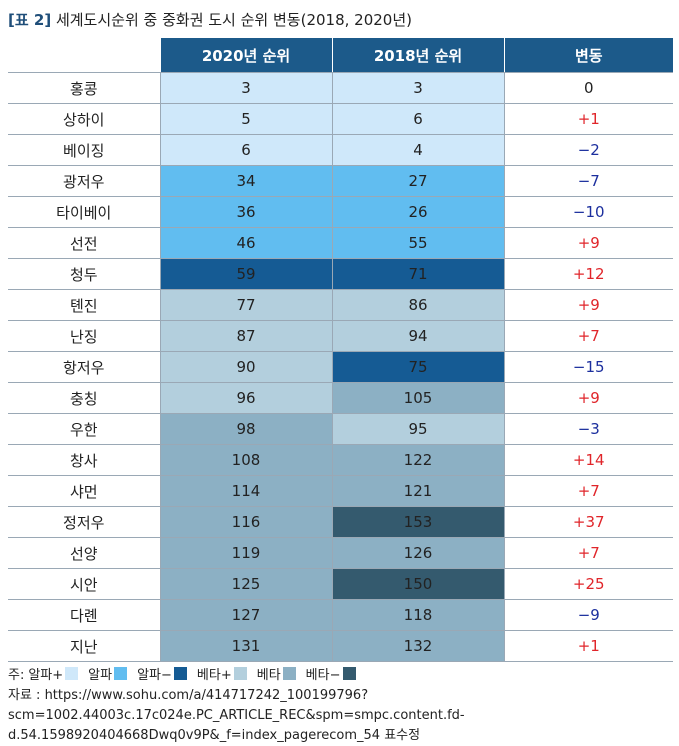 The width and height of the screenshot is (679, 746). What do you see at coordinates (340, 491) in the screenshot?
I see `table-row: 샤먼 114 121 +7` at bounding box center [340, 491].